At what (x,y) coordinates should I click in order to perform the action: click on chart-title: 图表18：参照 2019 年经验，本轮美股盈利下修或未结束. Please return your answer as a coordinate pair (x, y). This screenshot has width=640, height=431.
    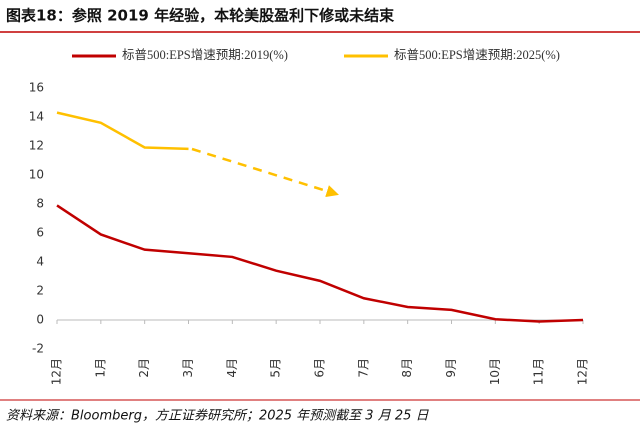
    Looking at the image, I should click on (200, 16).